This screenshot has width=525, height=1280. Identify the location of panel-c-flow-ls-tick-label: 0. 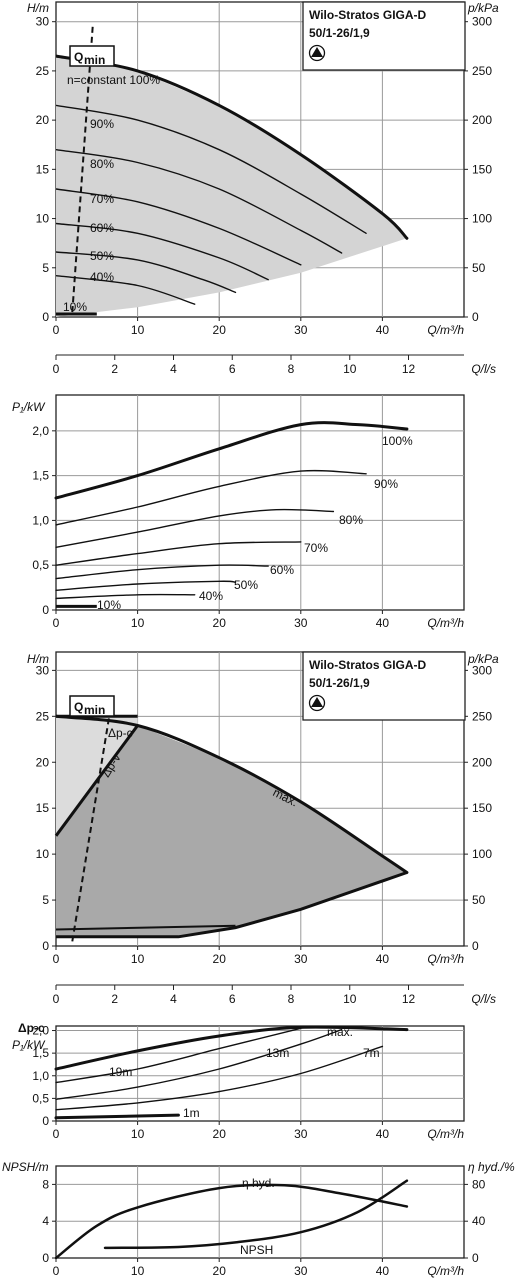
(56, 999).